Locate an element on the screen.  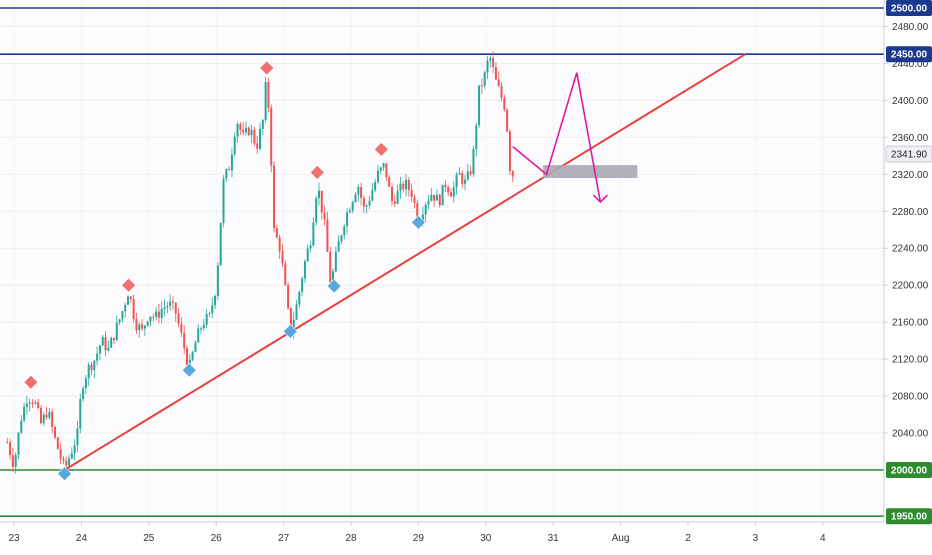
price-tick-label: 2080.00 is located at coordinates (910, 397).